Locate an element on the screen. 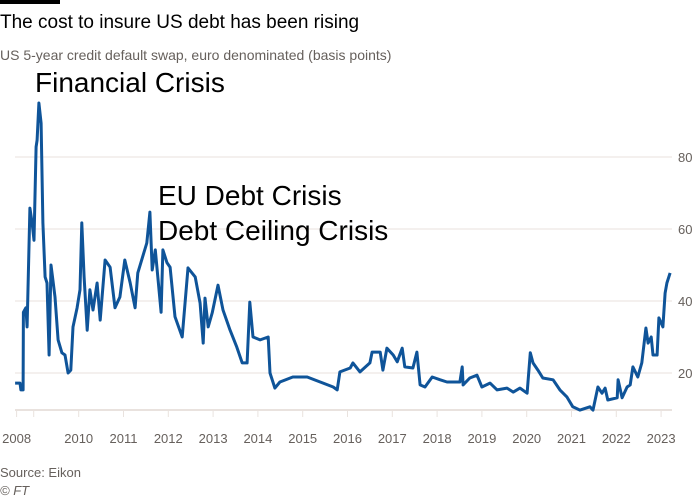 The height and width of the screenshot is (500, 700). x-tick-label: 2010 is located at coordinates (78, 438).